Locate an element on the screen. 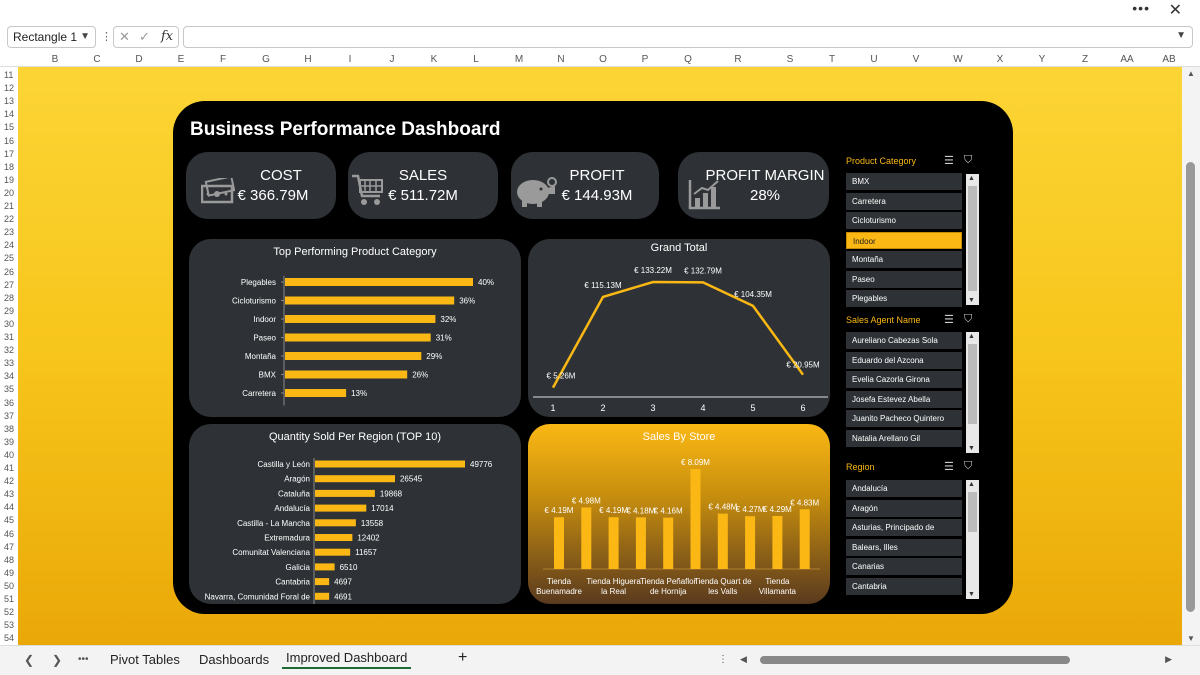 The image size is (1200, 675). row-header: 50 is located at coordinates (9, 585).